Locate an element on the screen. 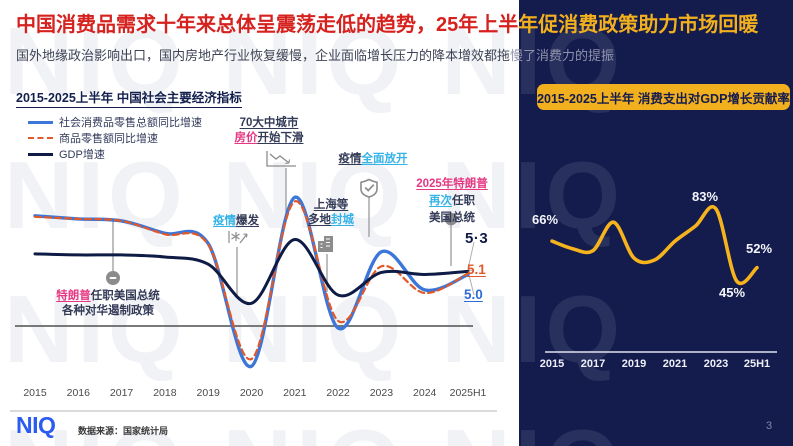  annotation-text-segment: 再次 is located at coordinates (440, 201).